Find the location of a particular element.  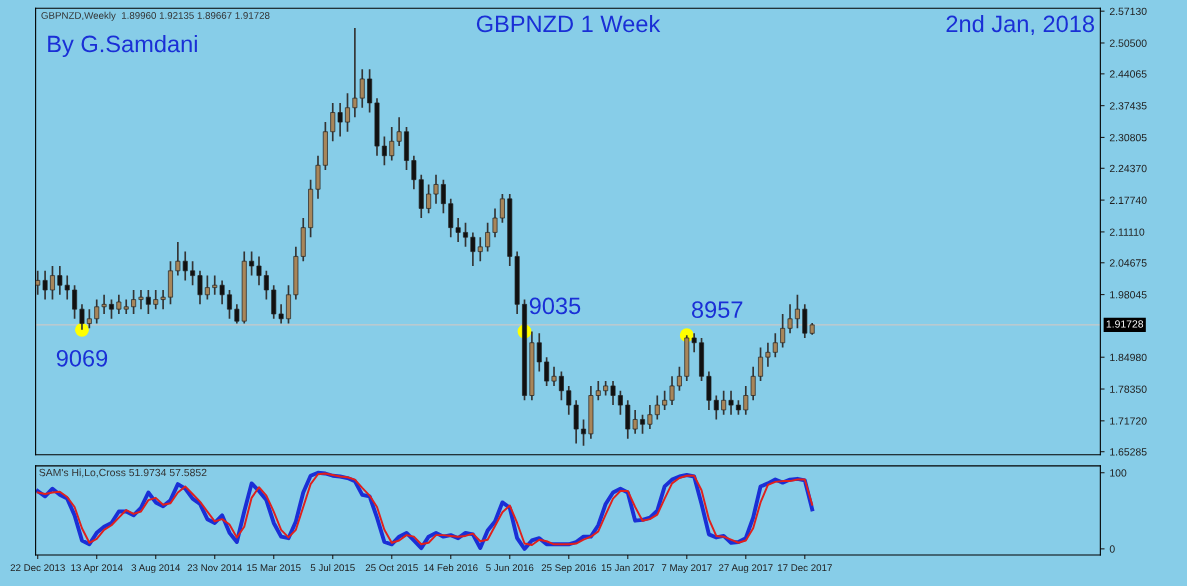

x-tick-label: 5 Jul 2015 is located at coordinates (332, 567).